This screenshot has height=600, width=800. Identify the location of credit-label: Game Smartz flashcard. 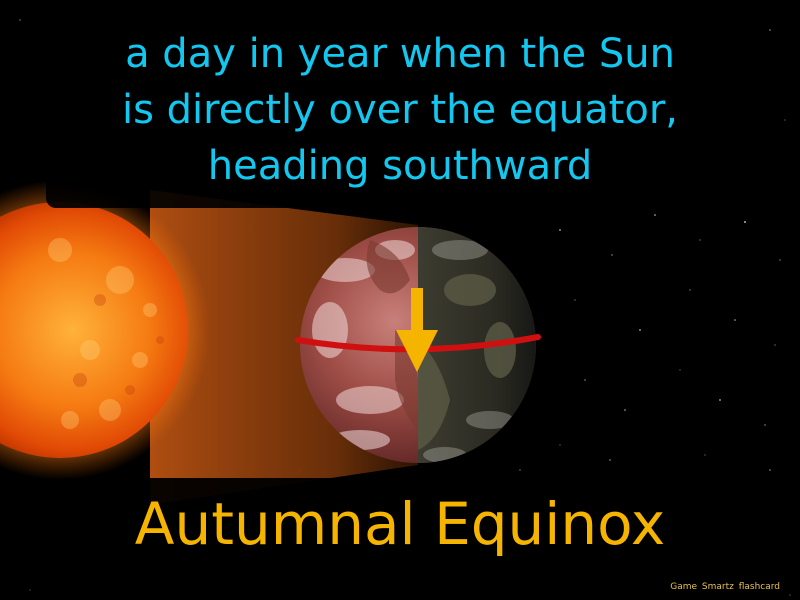
(725, 587).